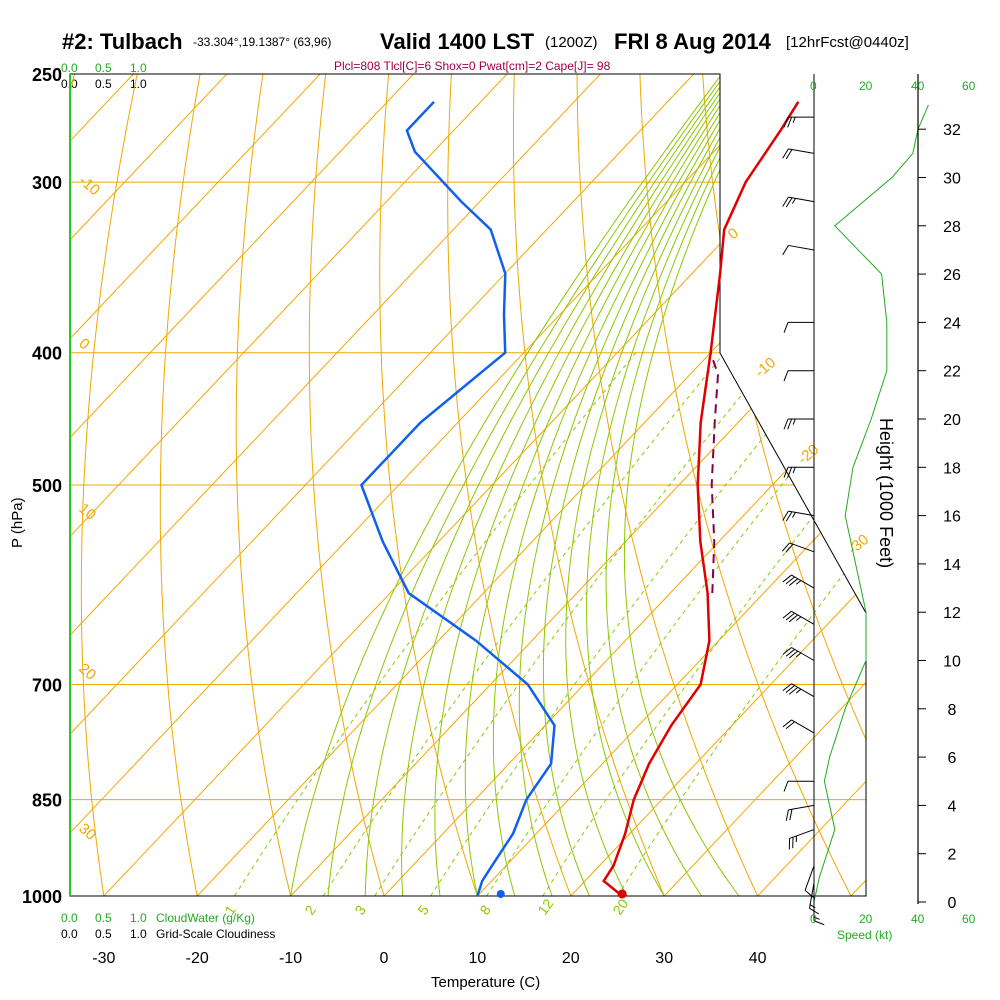 The height and width of the screenshot is (1000, 1000). Describe the element at coordinates (69, 934) in the screenshot. I see `cloudiness-scale-bottom-0: 0.0` at that location.